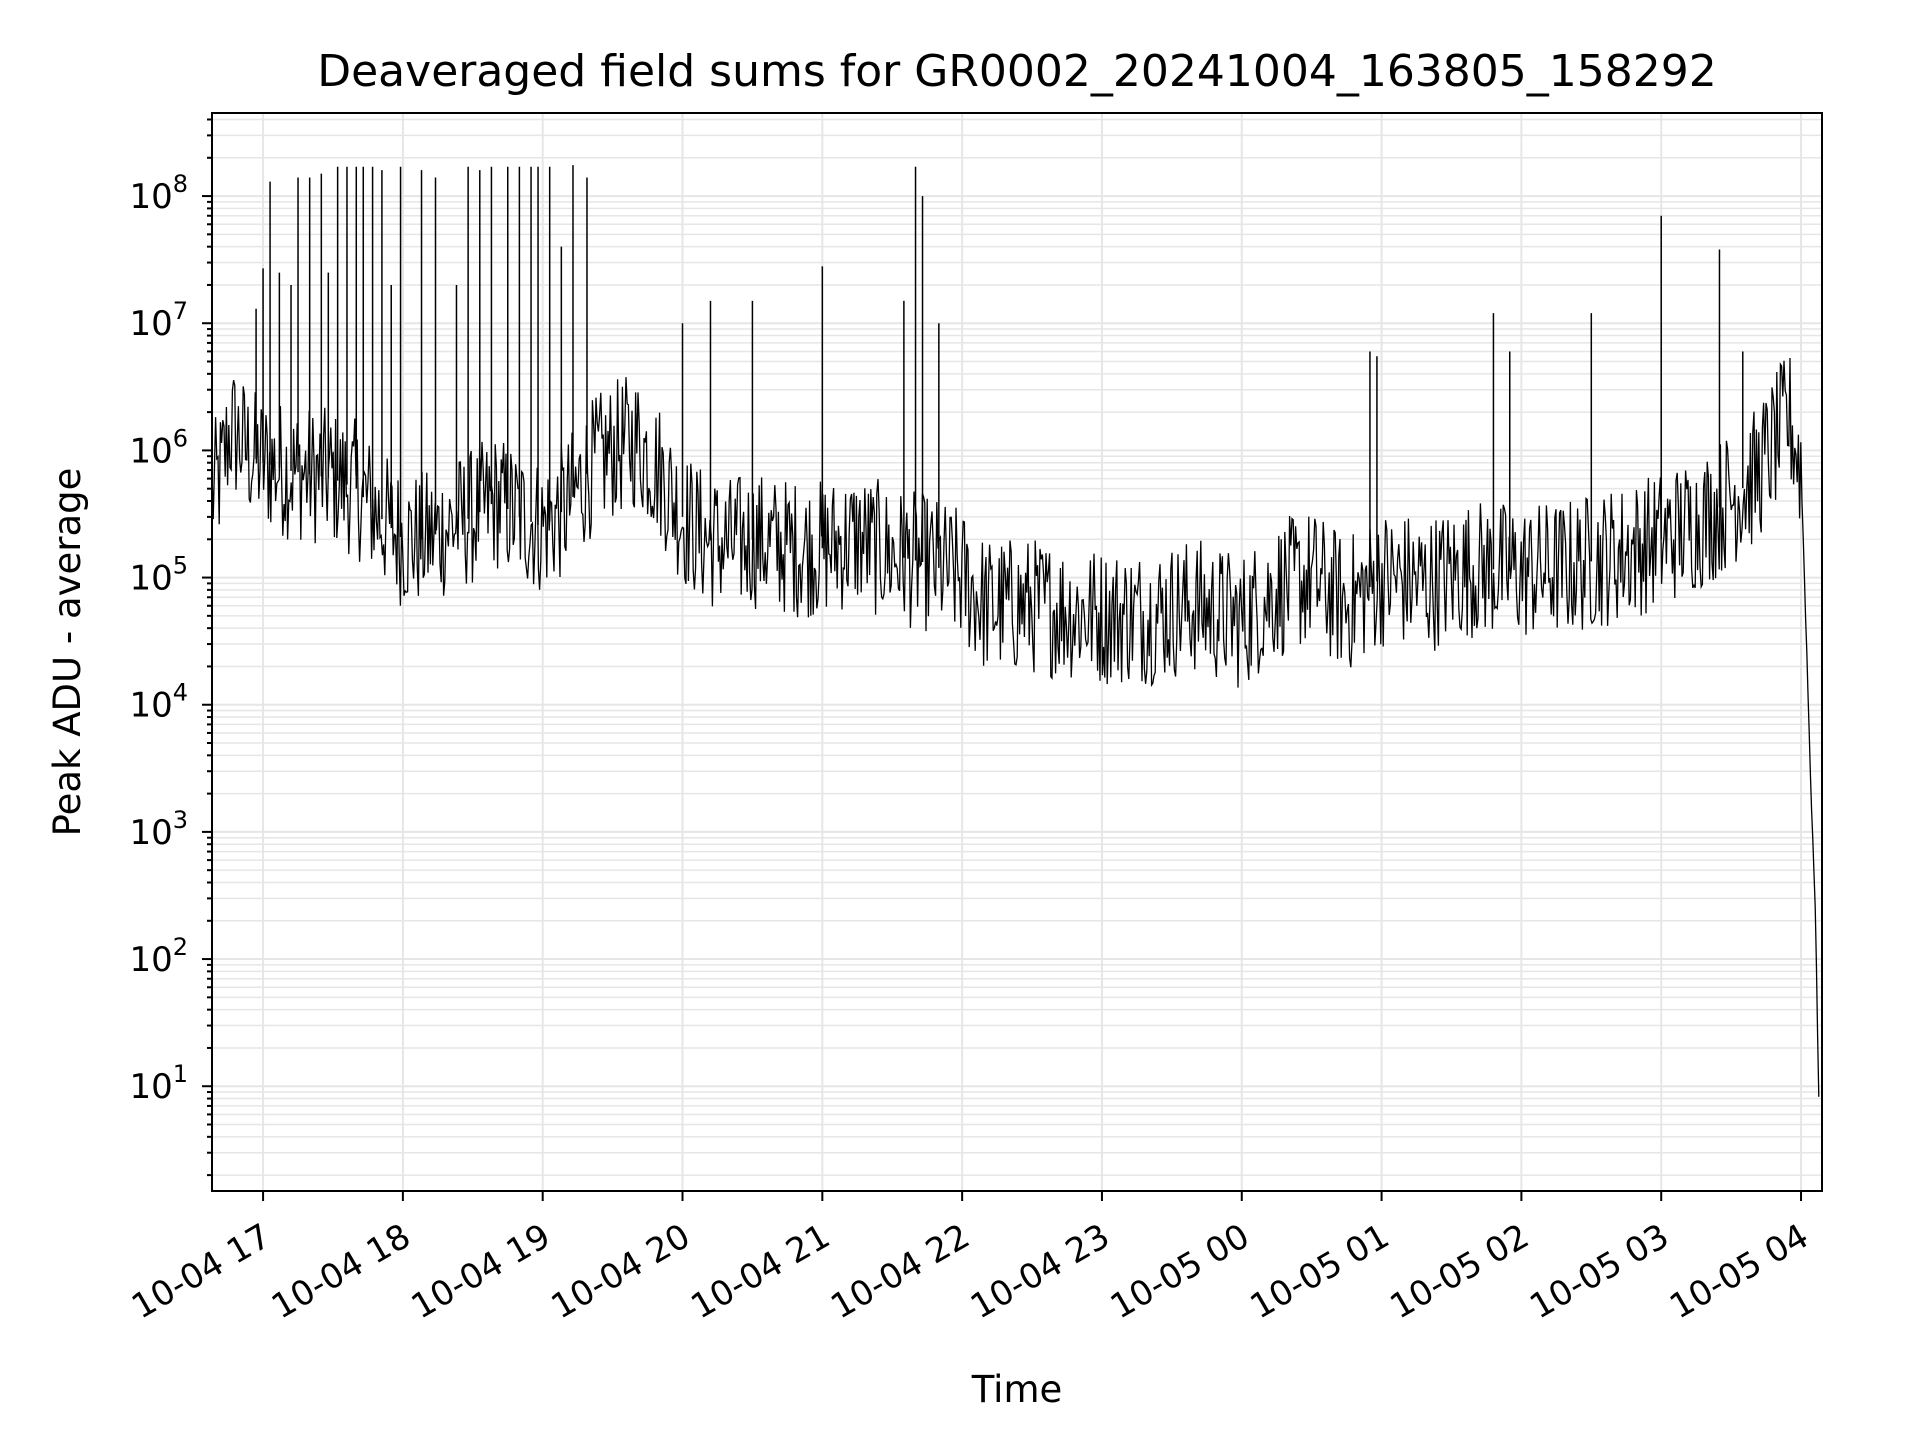 Image resolution: width=1920 pixels, height=1440 pixels. Describe the element at coordinates (1017, 1389) in the screenshot. I see `x-axis-label: Time` at that location.